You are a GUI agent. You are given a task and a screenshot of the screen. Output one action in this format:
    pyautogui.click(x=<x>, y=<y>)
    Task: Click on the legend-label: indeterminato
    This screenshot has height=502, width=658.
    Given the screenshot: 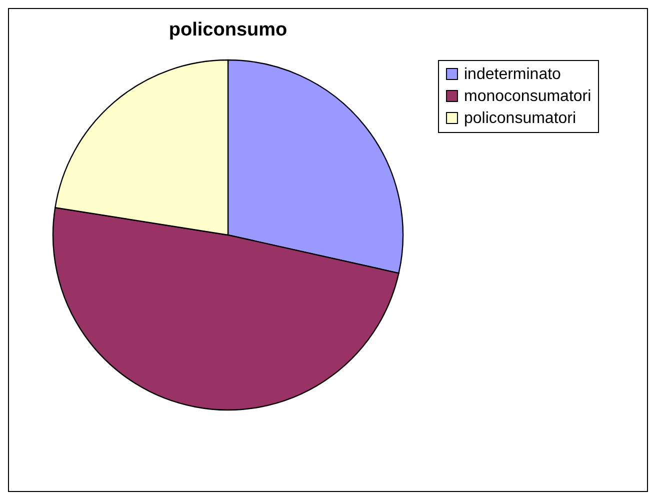 What is the action you would take?
    pyautogui.click(x=513, y=74)
    